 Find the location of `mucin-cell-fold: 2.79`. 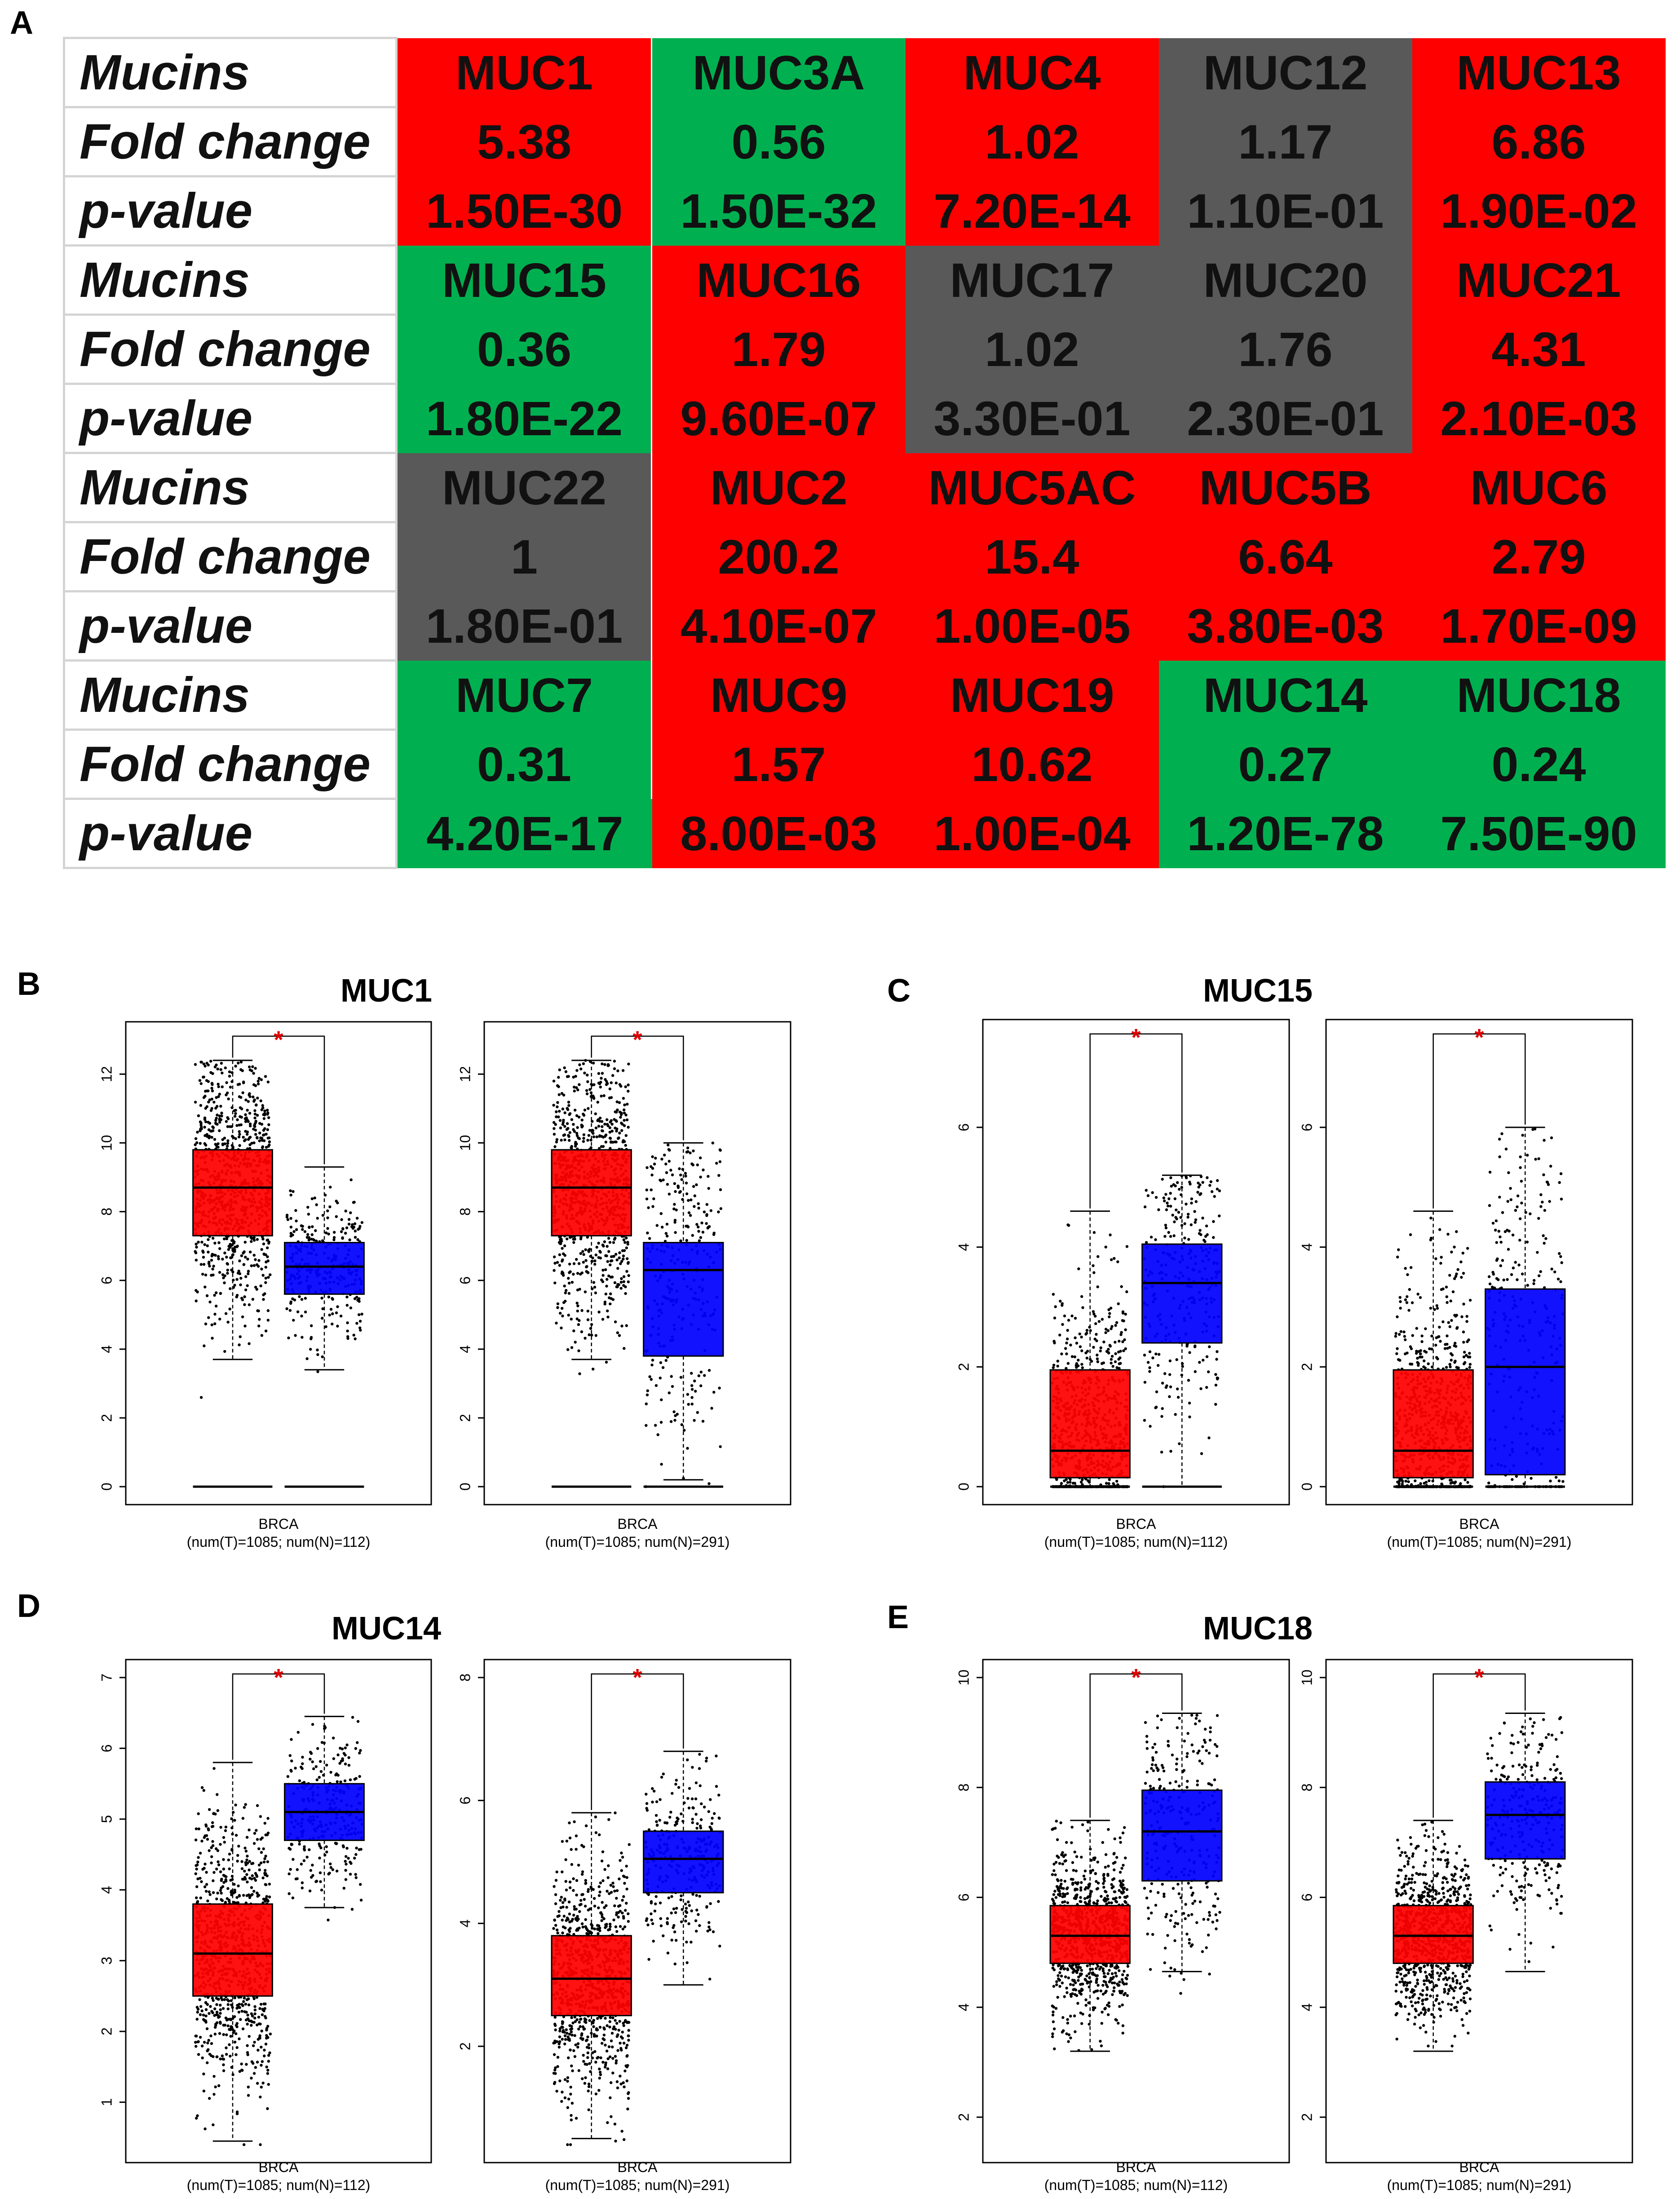

mucin-cell-fold: 2.79 is located at coordinates (1539, 557).